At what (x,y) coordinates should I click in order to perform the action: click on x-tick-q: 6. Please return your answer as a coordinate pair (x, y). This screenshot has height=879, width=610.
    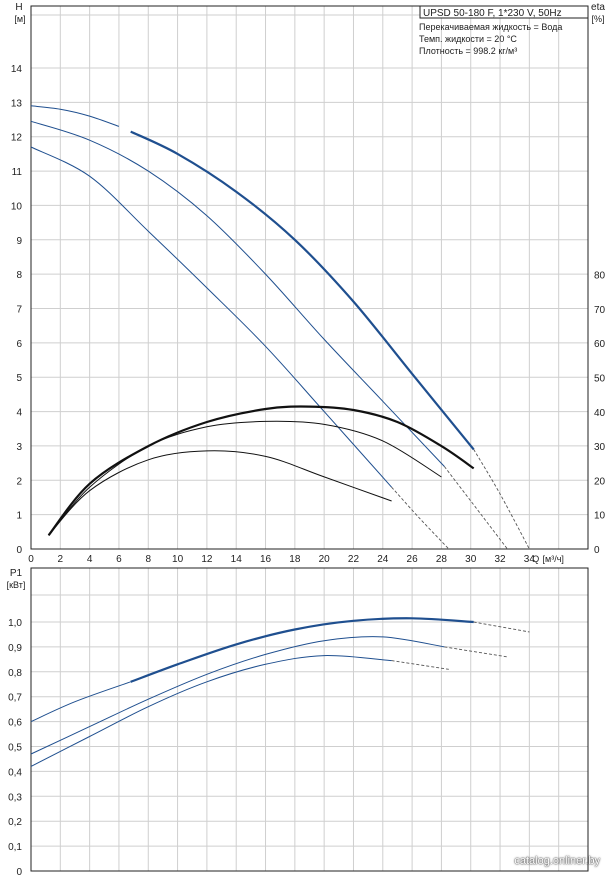
    Looking at the image, I should click on (119, 559).